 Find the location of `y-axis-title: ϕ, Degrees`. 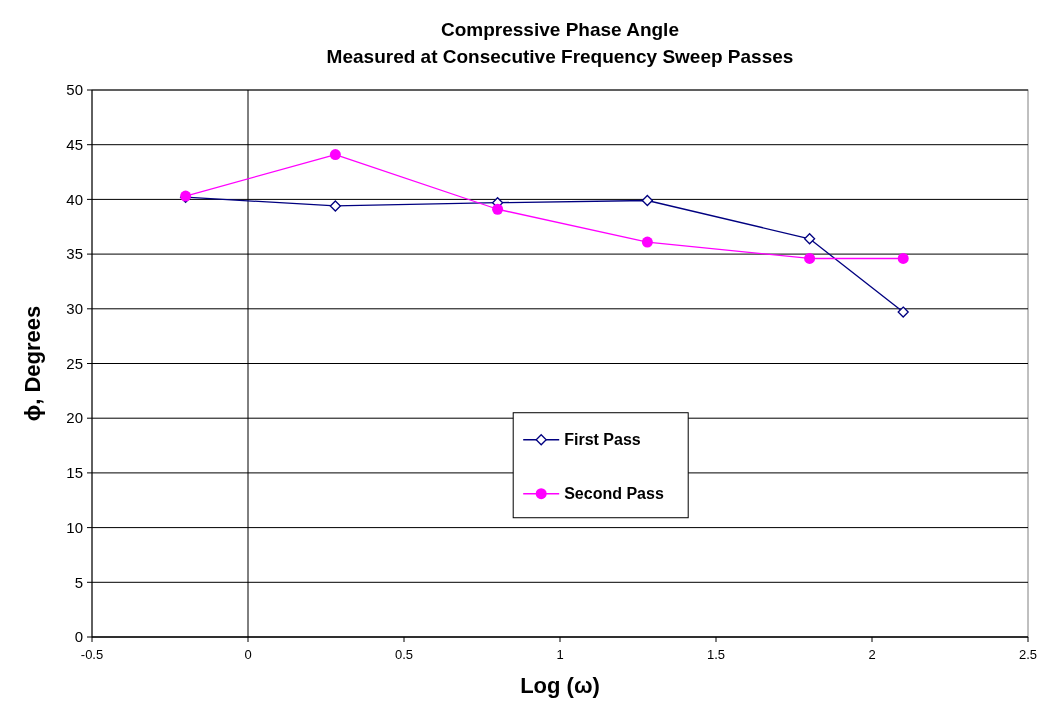

y-axis-title: ϕ, Degrees is located at coordinates (32, 363).